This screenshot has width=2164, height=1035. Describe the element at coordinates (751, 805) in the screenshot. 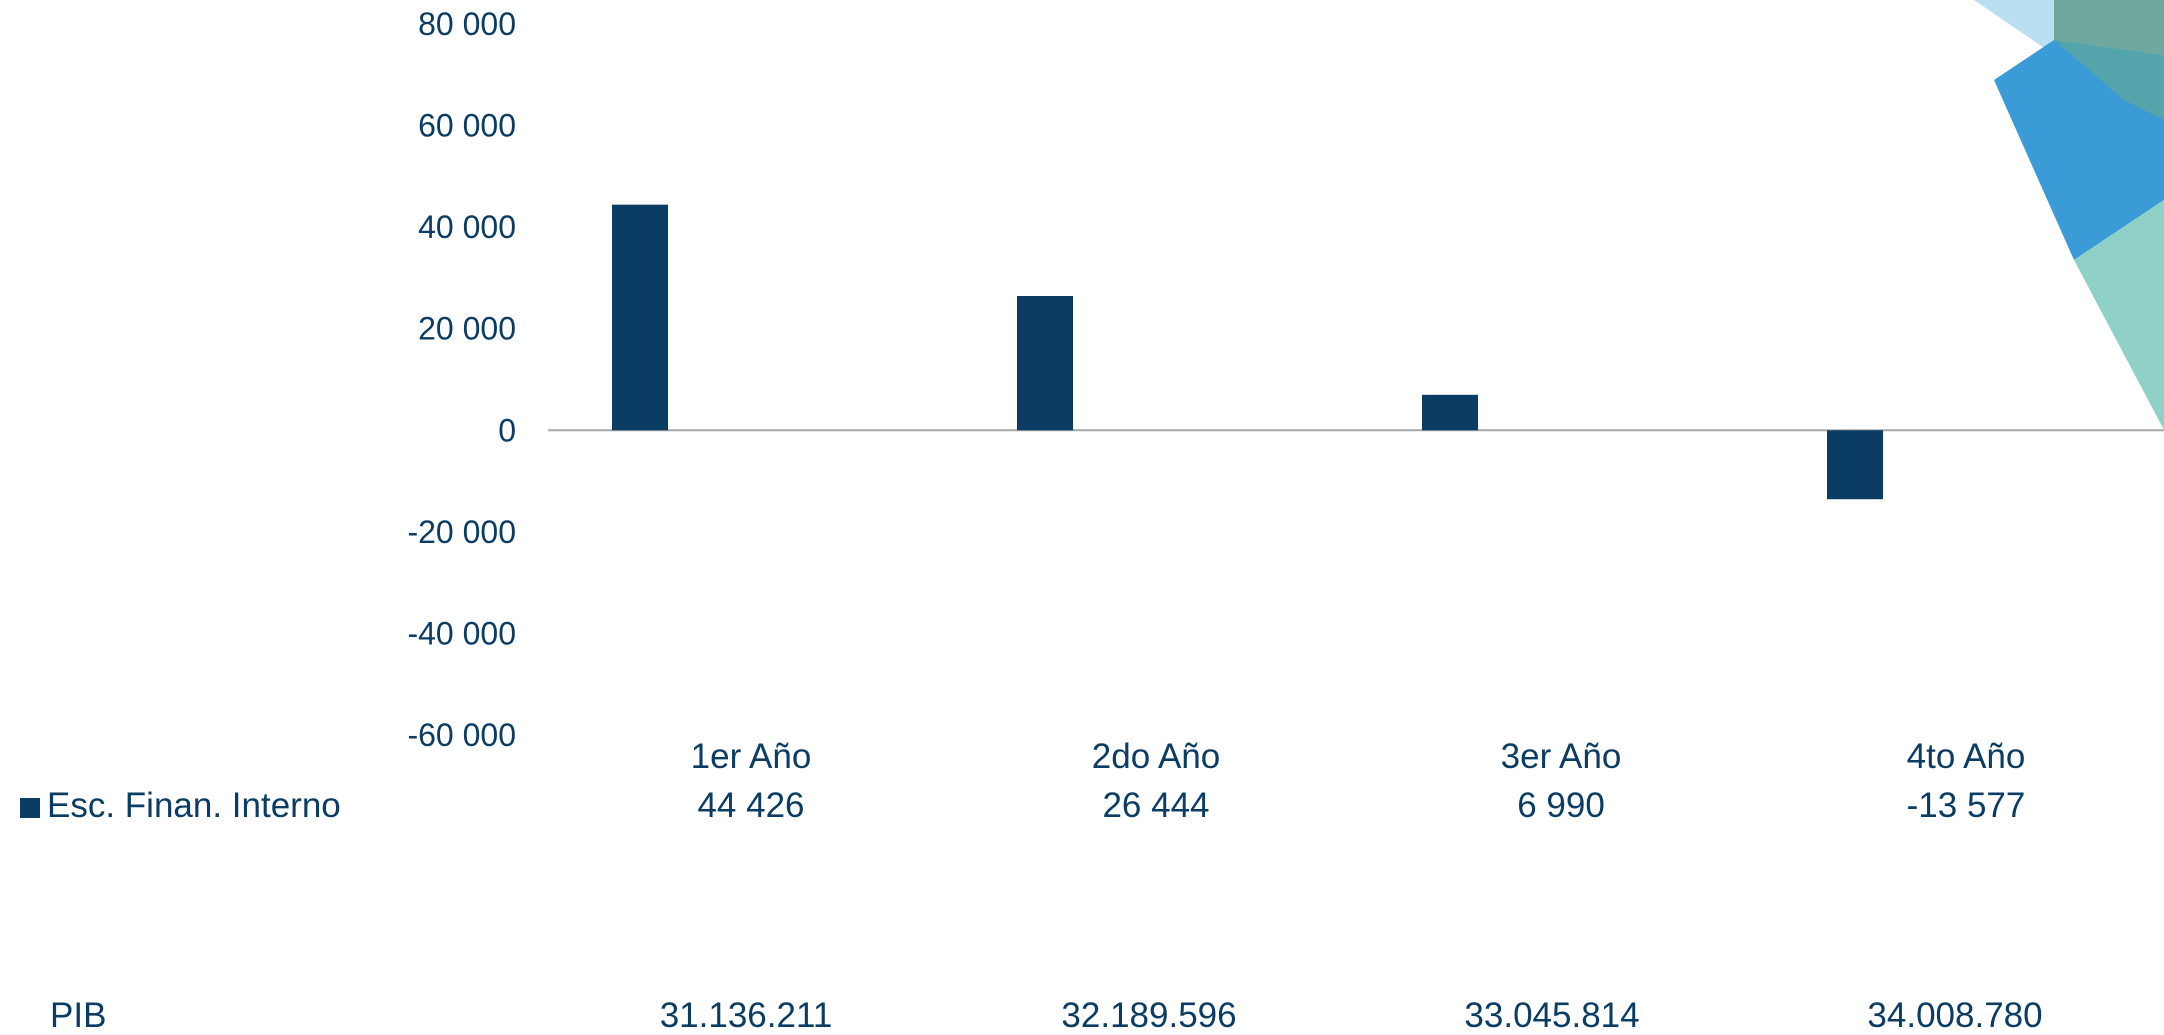

I see `data-value-label: 44 426` at that location.